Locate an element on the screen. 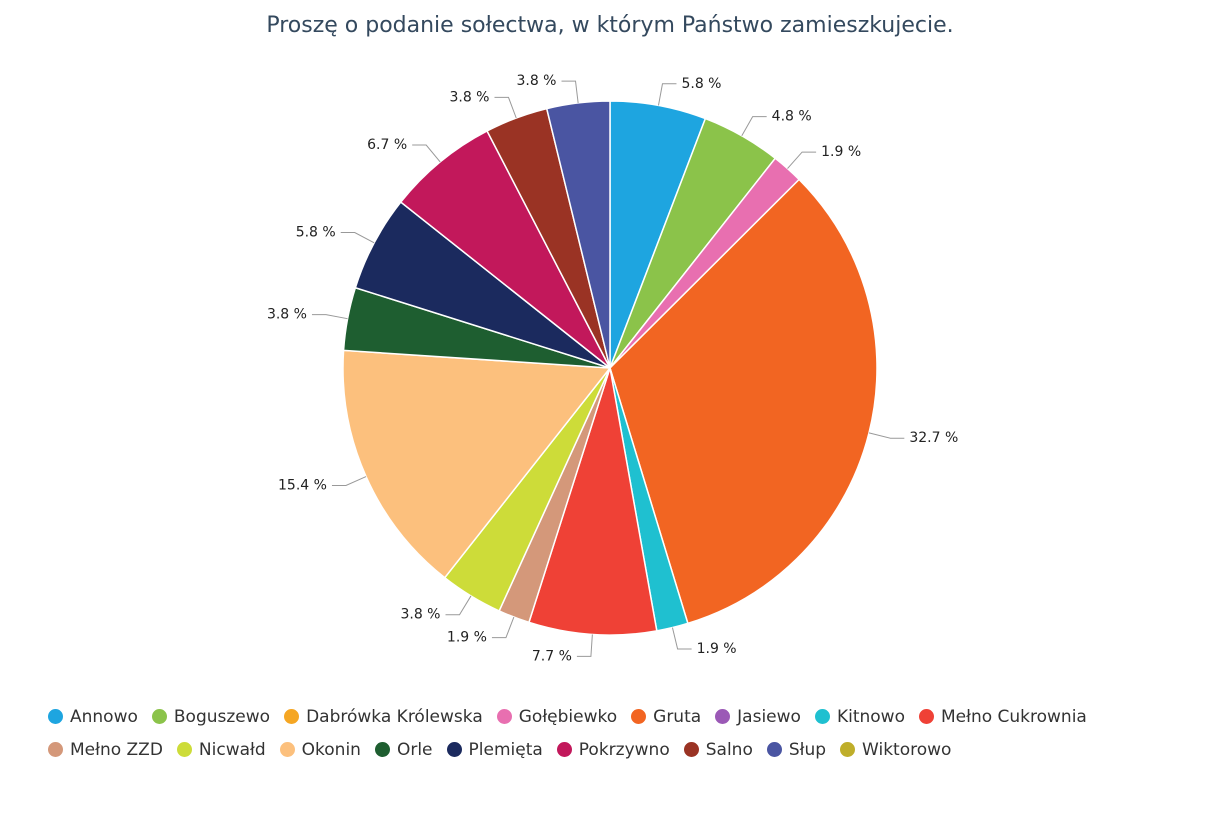  legend-item: Annowo is located at coordinates (93, 716).